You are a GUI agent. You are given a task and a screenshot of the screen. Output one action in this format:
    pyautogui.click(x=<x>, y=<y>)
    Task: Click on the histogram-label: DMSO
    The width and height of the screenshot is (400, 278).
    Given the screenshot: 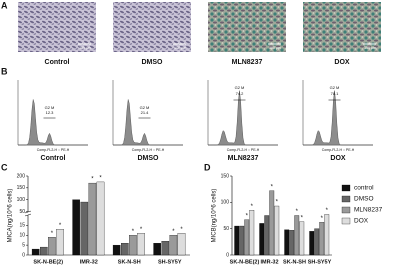 What is the action you would take?
    pyautogui.click(x=149, y=158)
    